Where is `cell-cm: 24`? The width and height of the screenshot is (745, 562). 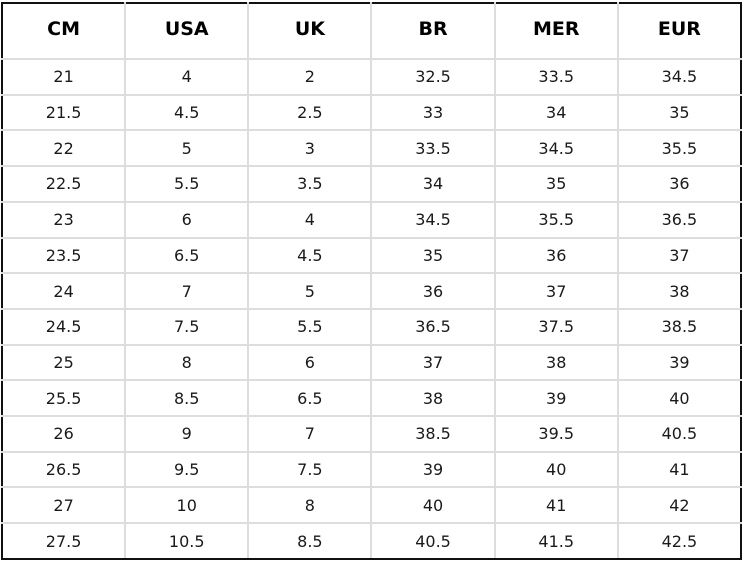 cell-cm: 24 is located at coordinates (63, 291).